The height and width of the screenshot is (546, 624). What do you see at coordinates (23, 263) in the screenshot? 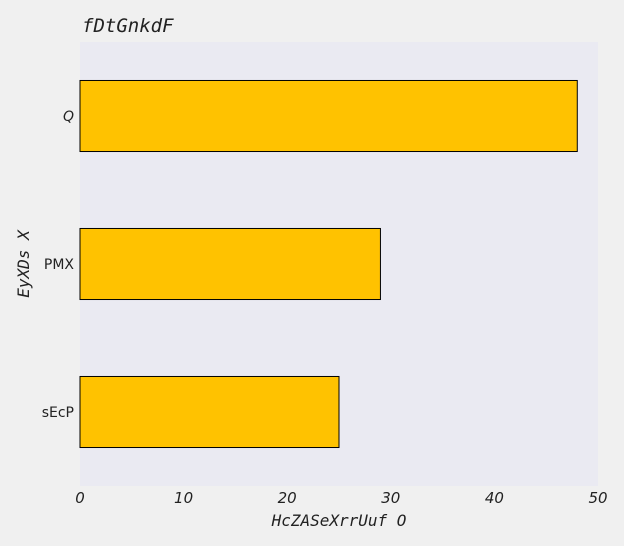
I see `y-axis-label: EyXDs X` at bounding box center [23, 263].